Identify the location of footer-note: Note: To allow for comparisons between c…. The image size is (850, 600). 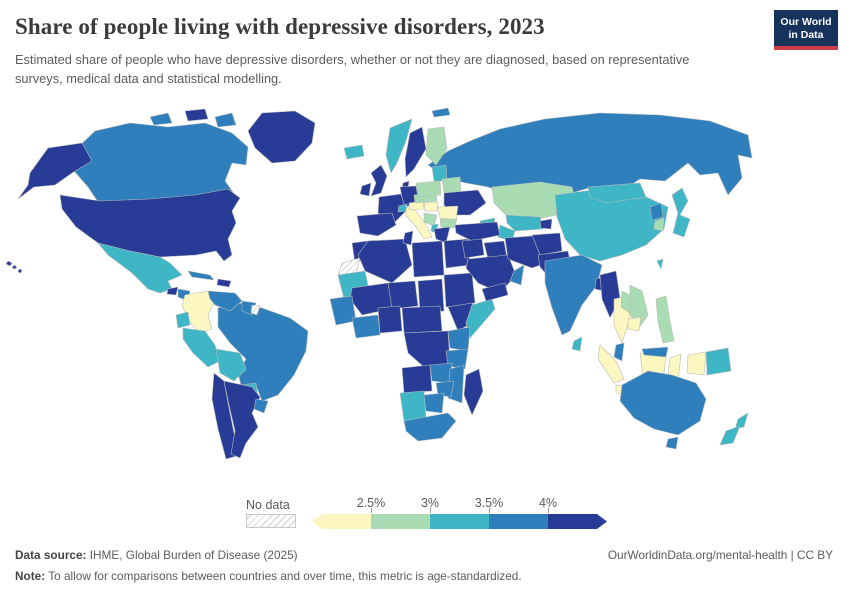
(268, 576).